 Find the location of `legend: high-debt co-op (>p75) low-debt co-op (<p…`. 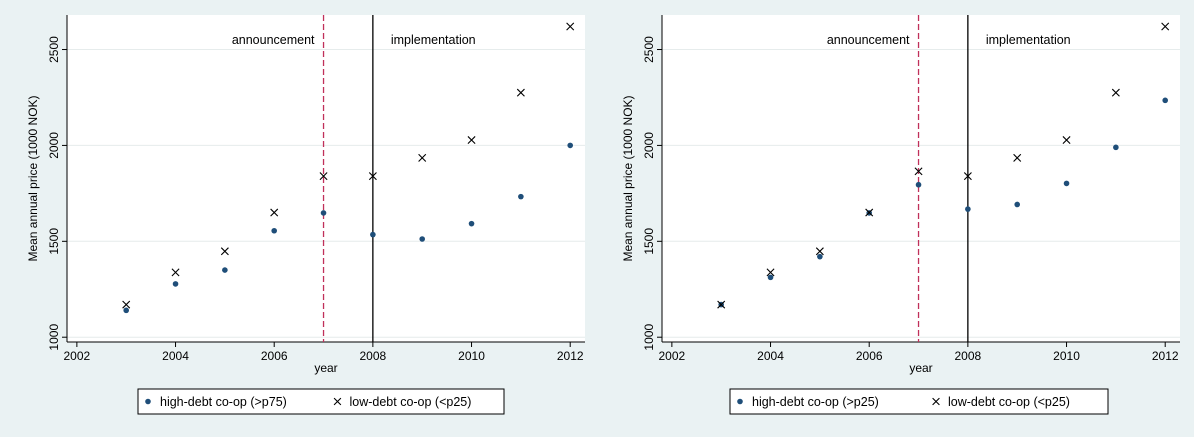

legend: high-debt co-op (>p75) low-debt co-op (<p… is located at coordinates (321, 401).